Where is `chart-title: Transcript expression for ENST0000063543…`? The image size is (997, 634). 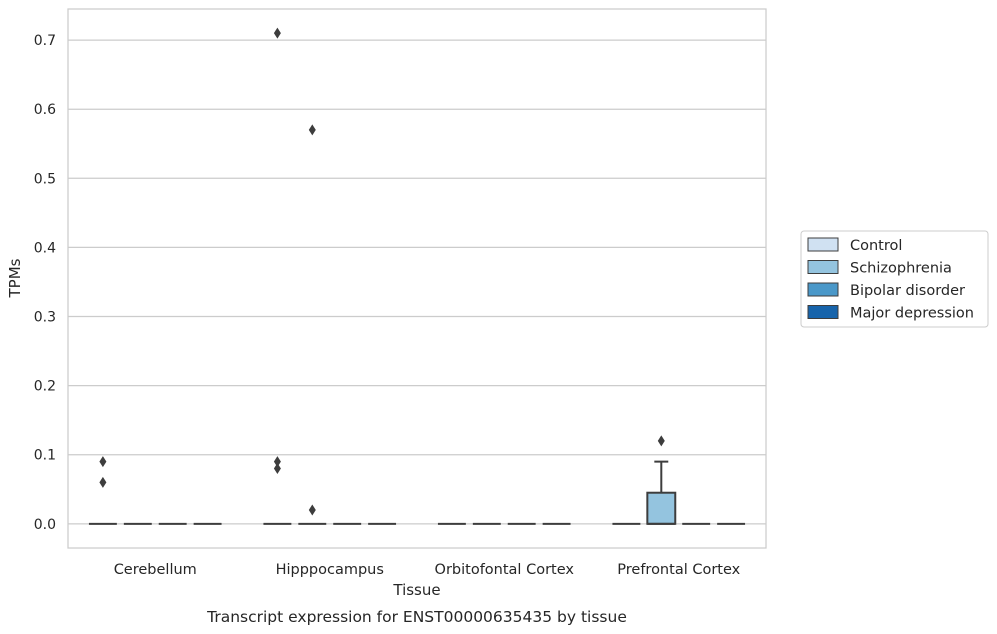 chart-title: Transcript expression for ENST0000063543… is located at coordinates (416, 617).